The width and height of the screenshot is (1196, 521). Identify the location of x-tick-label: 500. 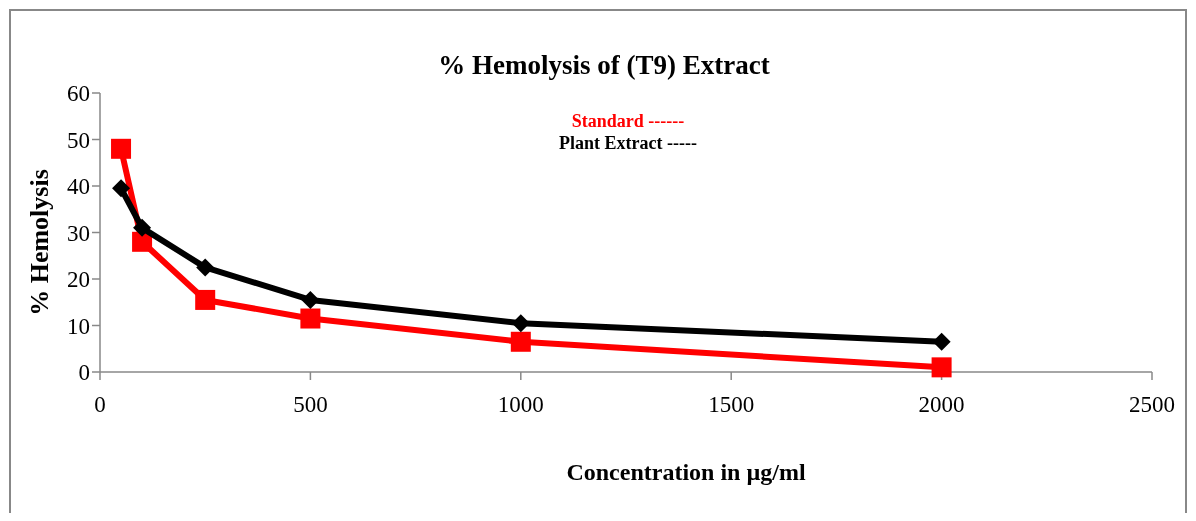
(310, 404).